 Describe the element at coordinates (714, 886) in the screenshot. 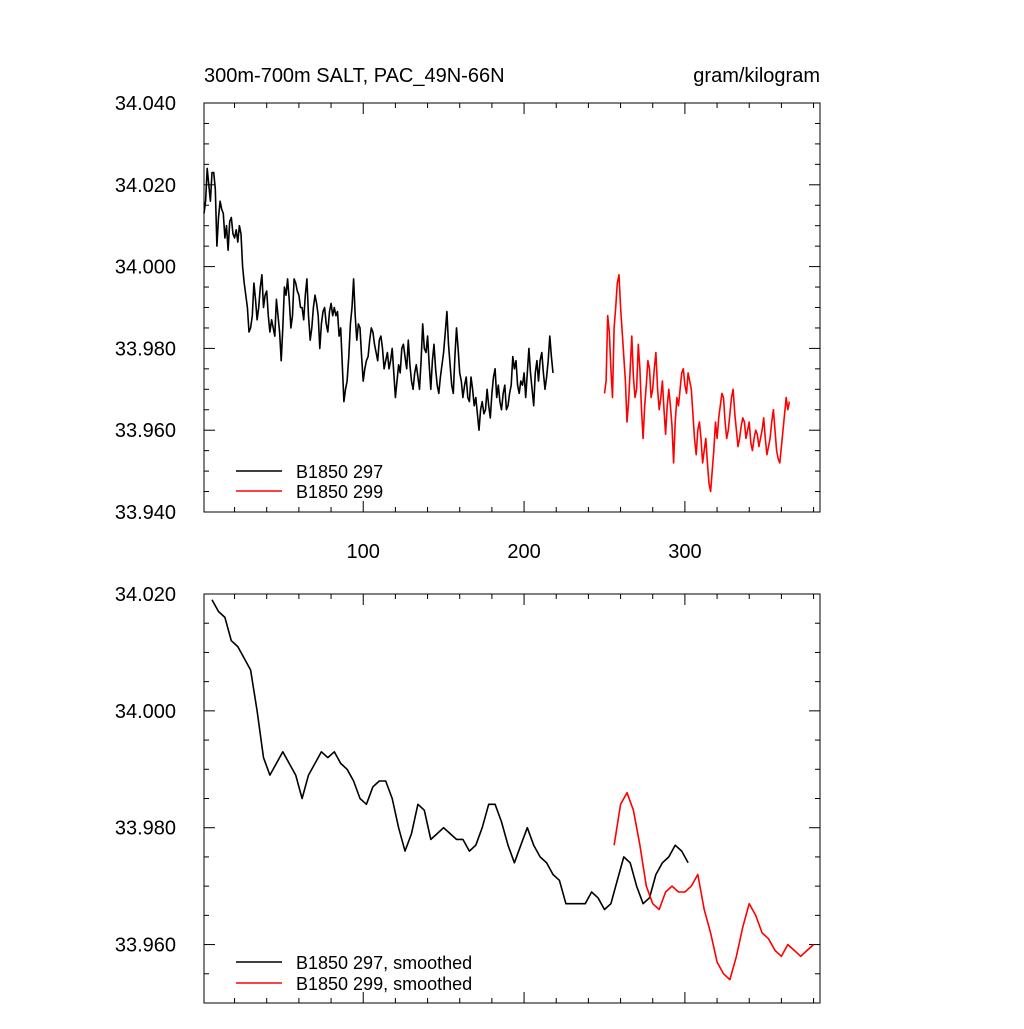

I see `series-line-b1850-299-smoothed` at that location.